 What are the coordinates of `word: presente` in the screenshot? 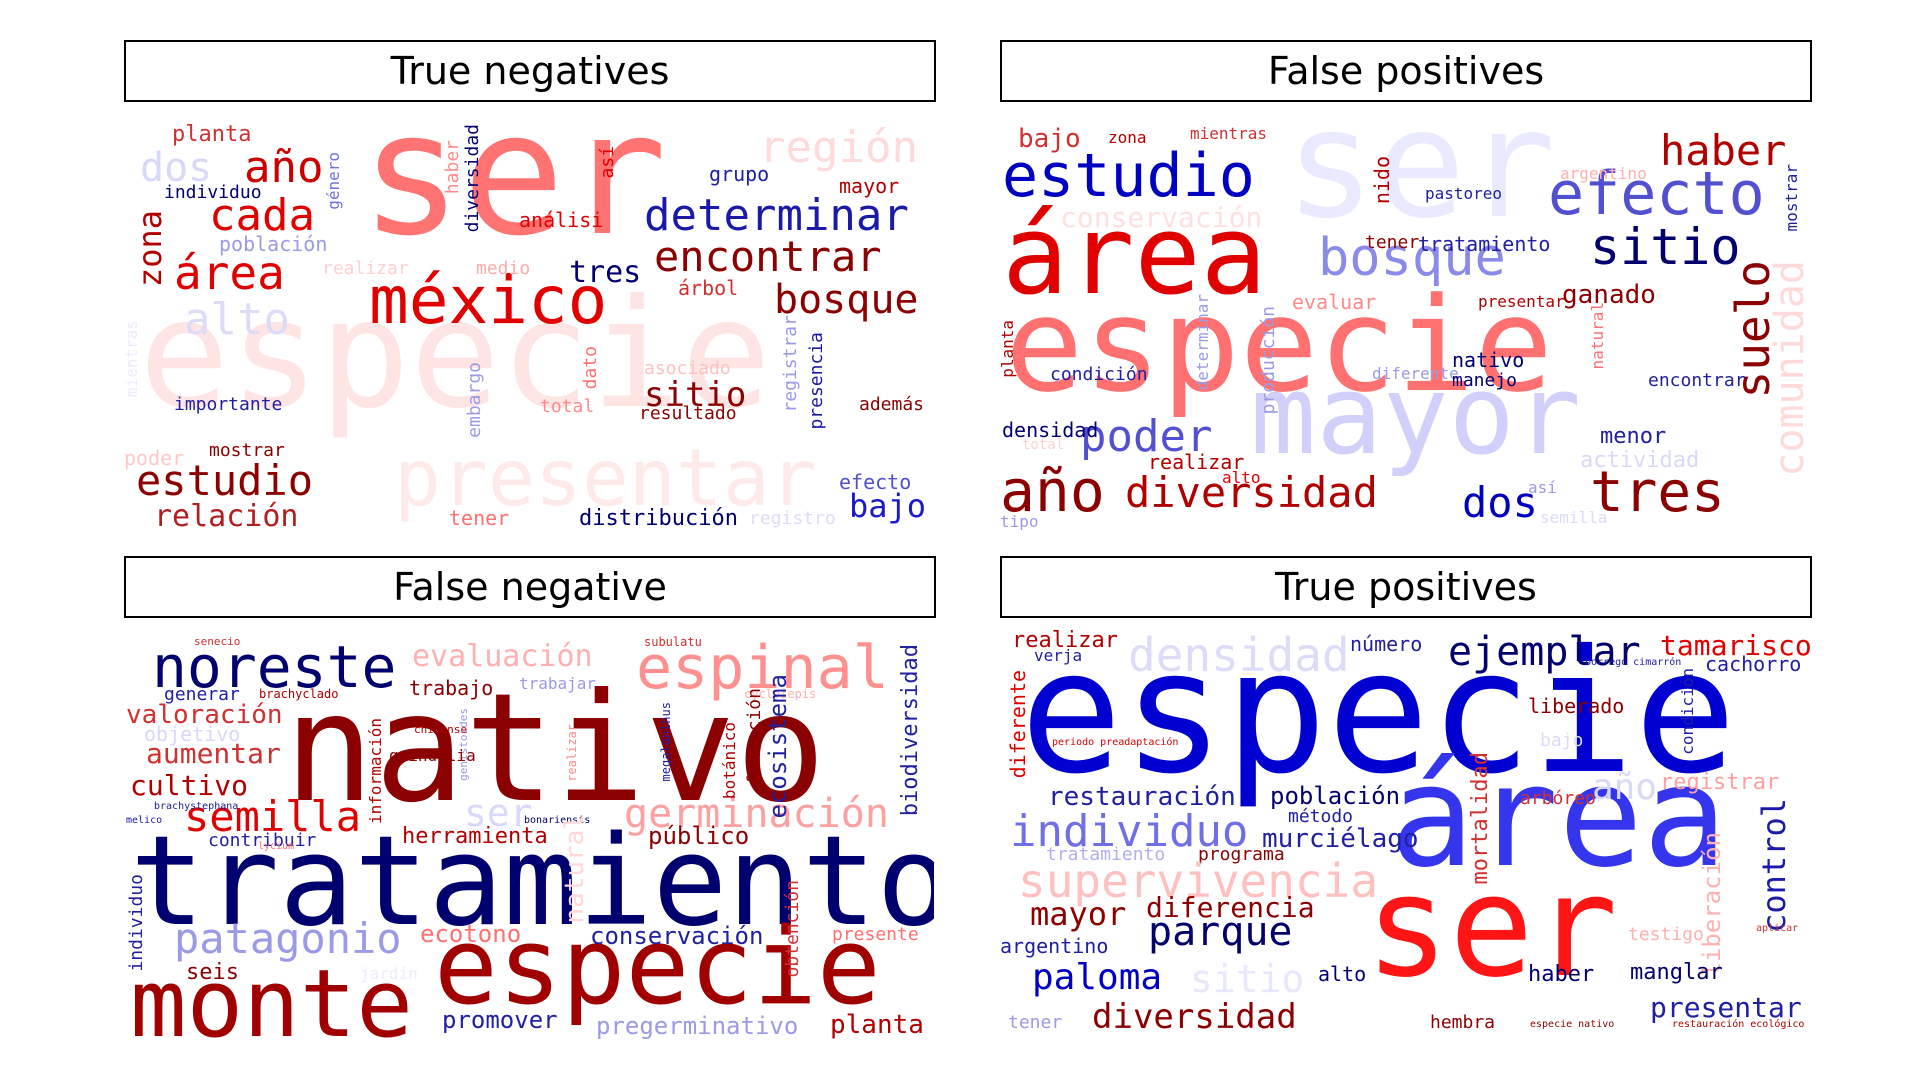 It's located at (875, 934).